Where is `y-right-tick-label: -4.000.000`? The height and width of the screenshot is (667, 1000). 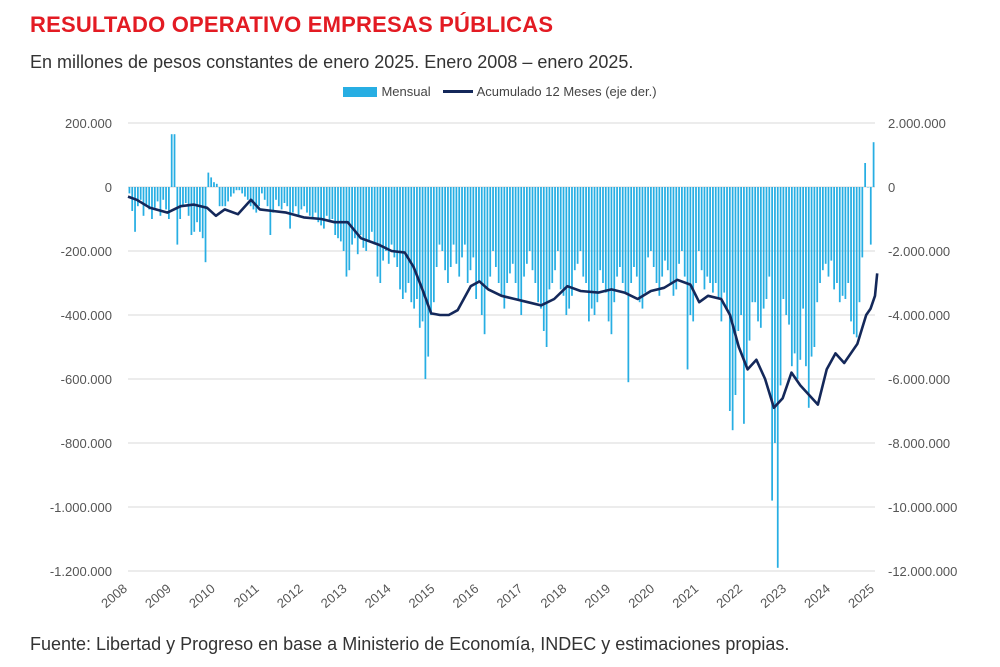
y-right-tick-label: -4.000.000 is located at coordinates (919, 315).